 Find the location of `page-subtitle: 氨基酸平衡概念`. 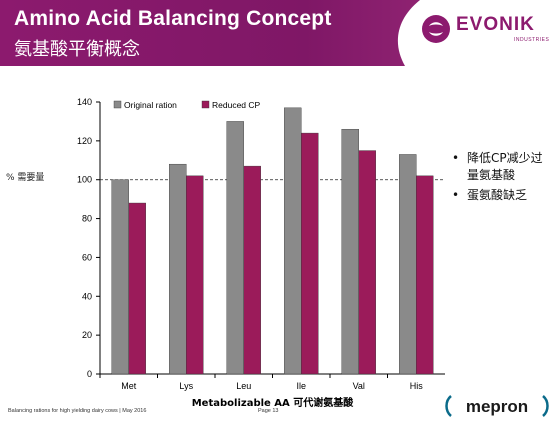

page-subtitle: 氨基酸平衡概念 is located at coordinates (77, 49).